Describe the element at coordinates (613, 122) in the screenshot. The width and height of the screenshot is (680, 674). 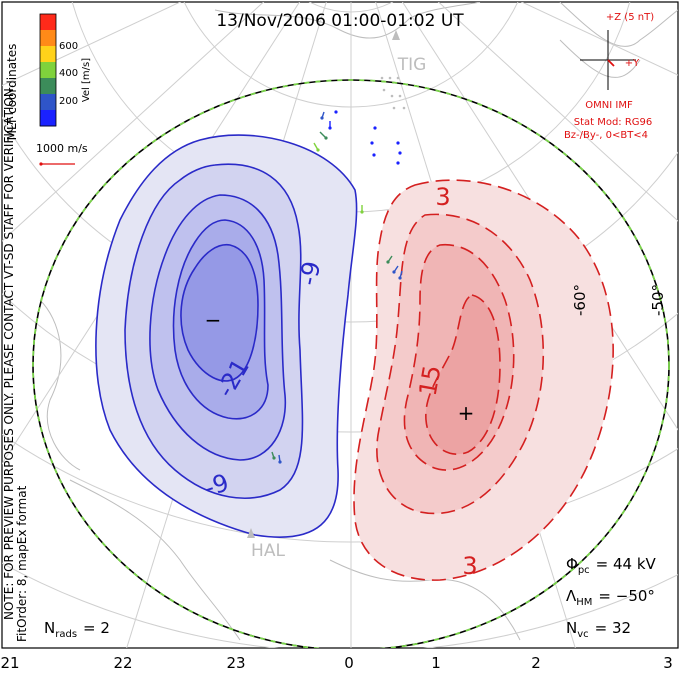
I see `imf-model-line1: Stat Mod: RG96` at that location.